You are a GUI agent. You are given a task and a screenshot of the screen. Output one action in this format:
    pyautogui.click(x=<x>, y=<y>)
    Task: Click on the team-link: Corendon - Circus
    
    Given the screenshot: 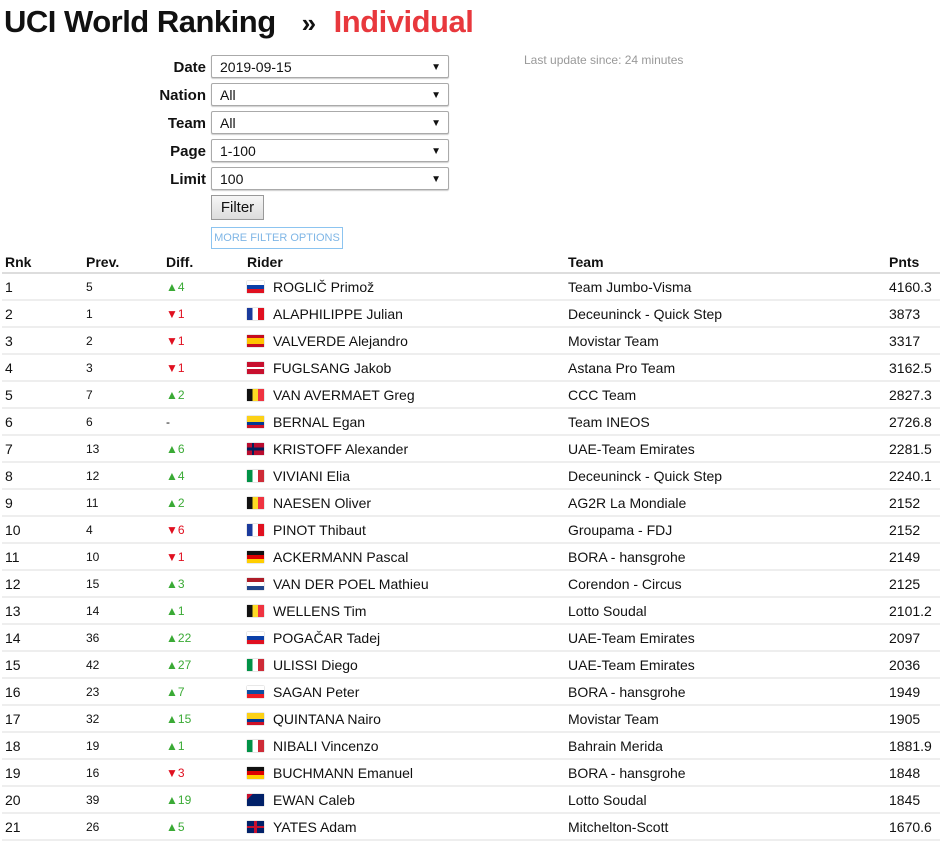 What is the action you would take?
    pyautogui.click(x=725, y=584)
    